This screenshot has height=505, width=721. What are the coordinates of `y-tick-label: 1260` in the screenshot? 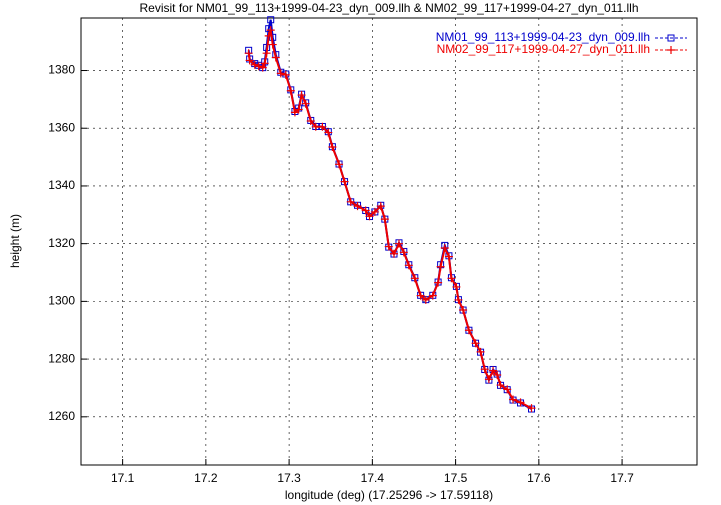 It's located at (61, 416).